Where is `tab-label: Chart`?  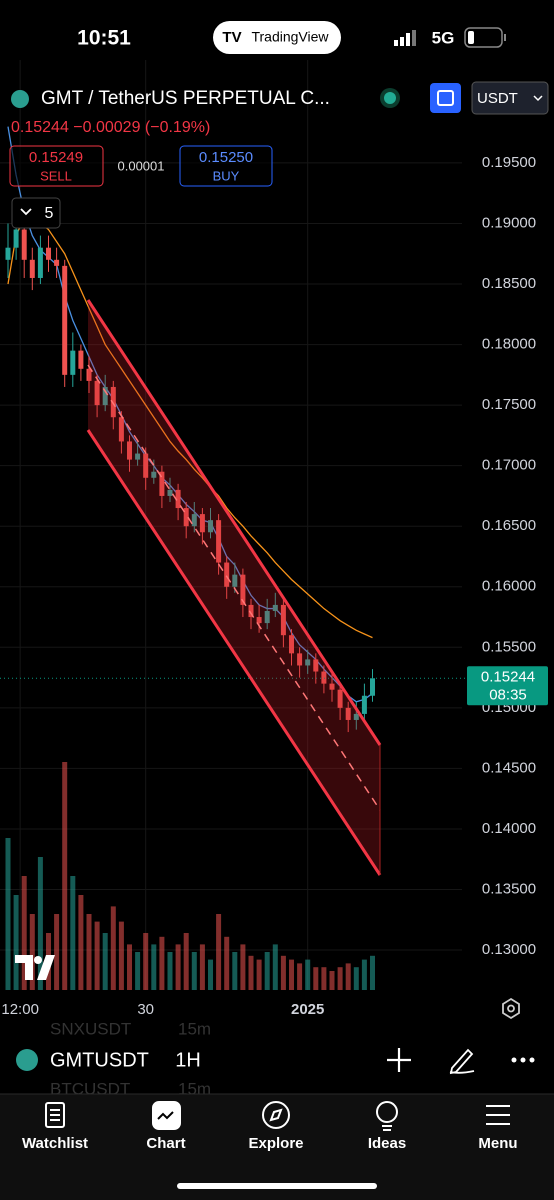 tab-label: Chart is located at coordinates (165, 1143).